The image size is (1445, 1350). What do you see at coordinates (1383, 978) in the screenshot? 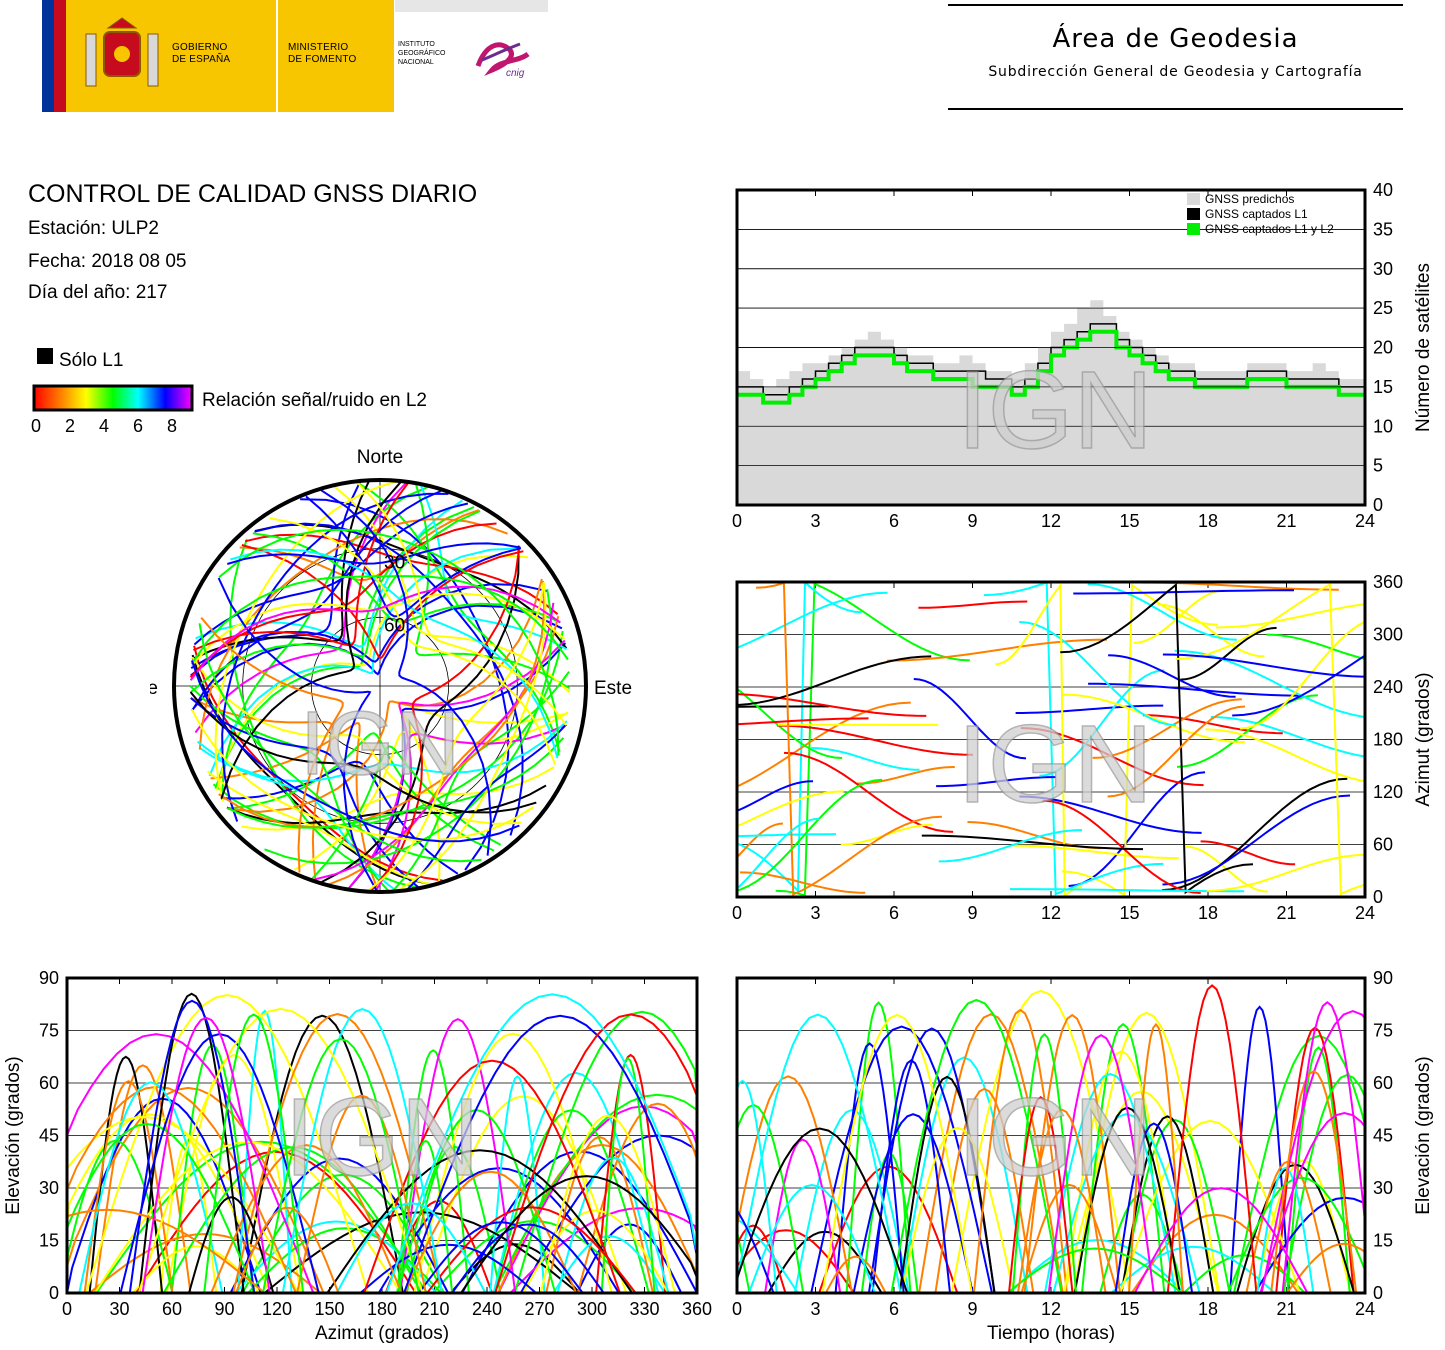
I see `y-tick-label: 90` at bounding box center [1383, 978].